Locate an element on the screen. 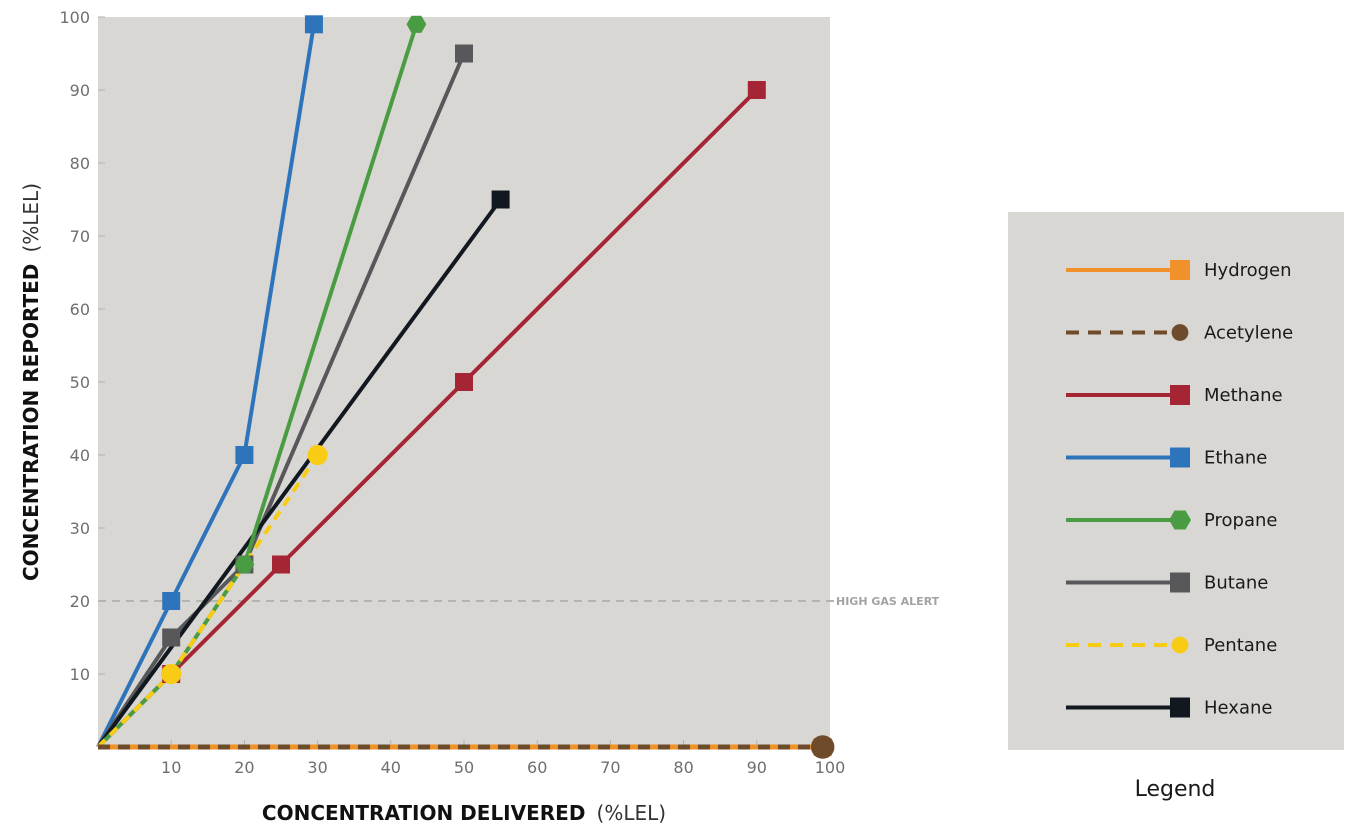  legend-label-hydrogen: Hydrogen is located at coordinates (1248, 270).